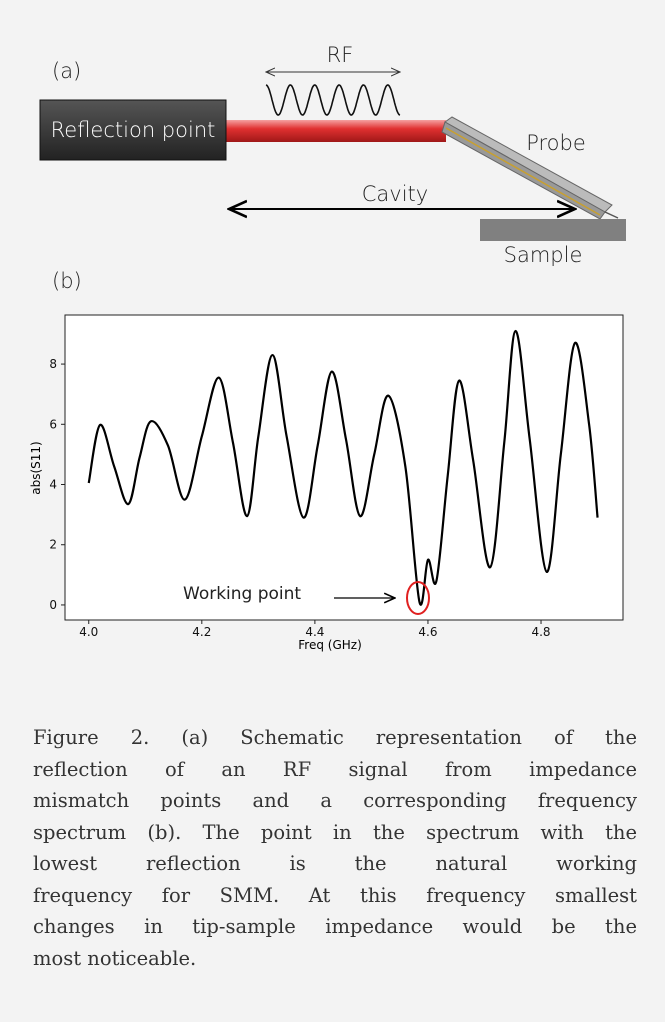 Image resolution: width=665 pixels, height=1022 pixels. What do you see at coordinates (418, 598) in the screenshot?
I see `working-point-circle` at bounding box center [418, 598].